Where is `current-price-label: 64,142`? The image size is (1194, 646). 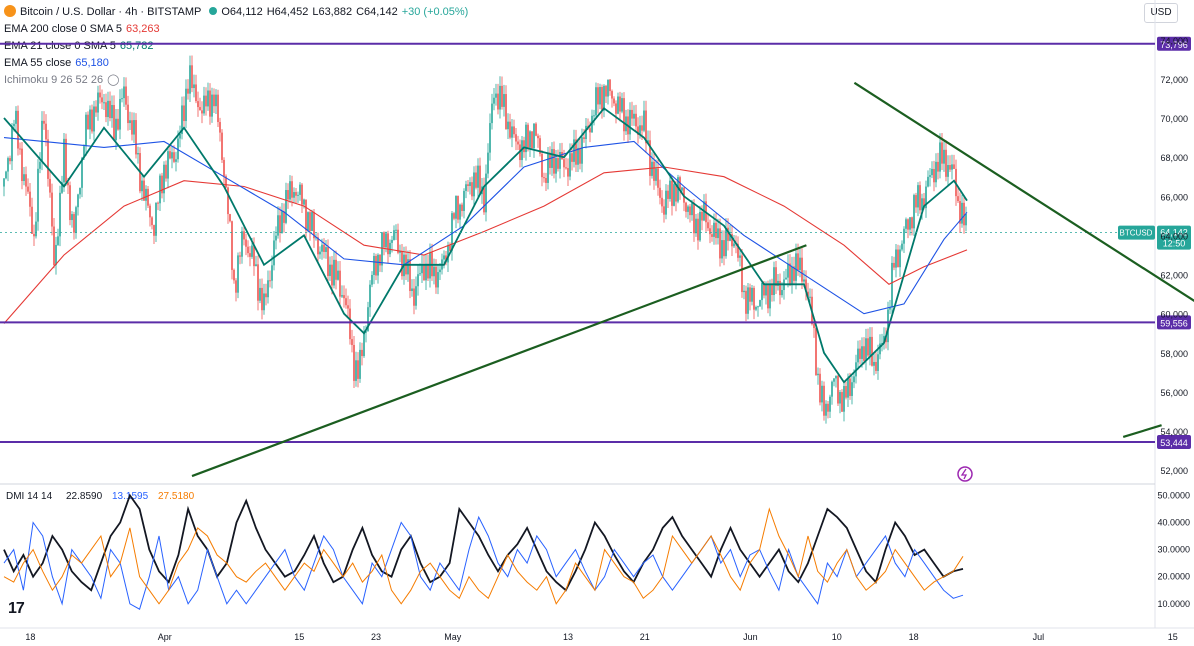 current-price-label: 64,142 is located at coordinates (1174, 233).